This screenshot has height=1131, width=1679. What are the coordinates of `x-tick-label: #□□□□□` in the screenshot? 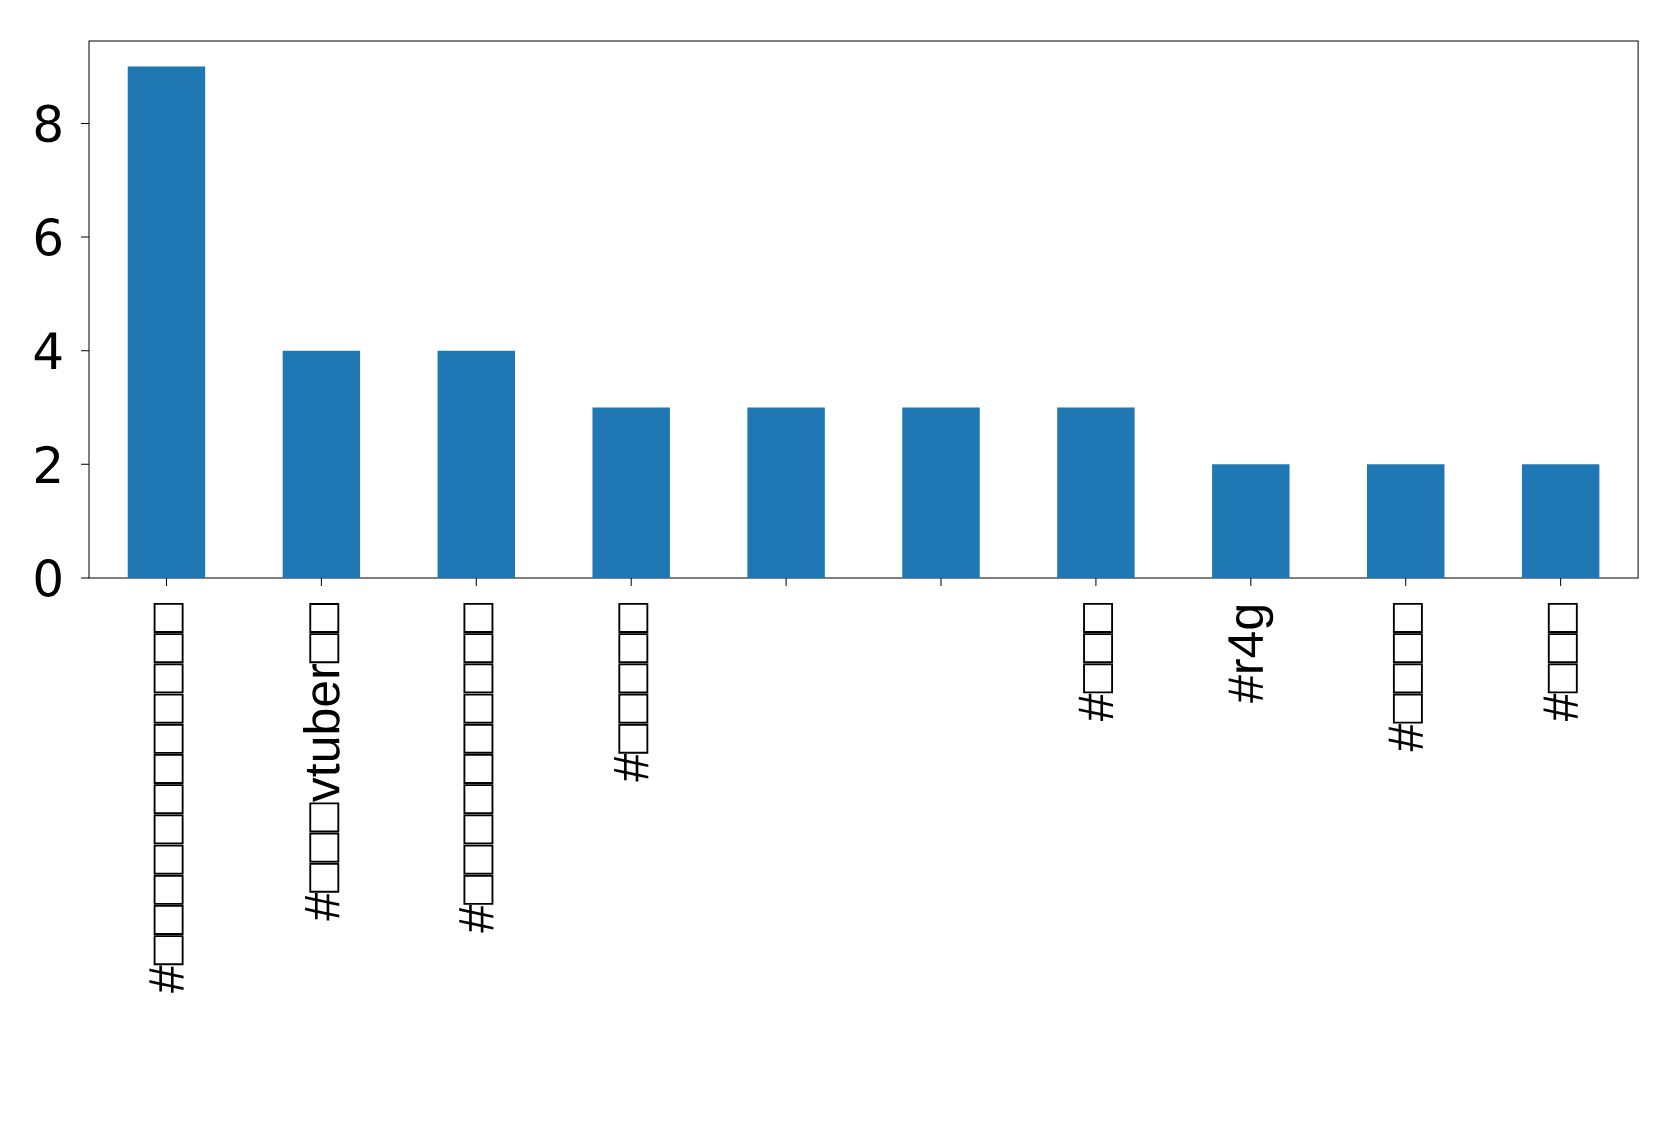 It's located at (631, 692).